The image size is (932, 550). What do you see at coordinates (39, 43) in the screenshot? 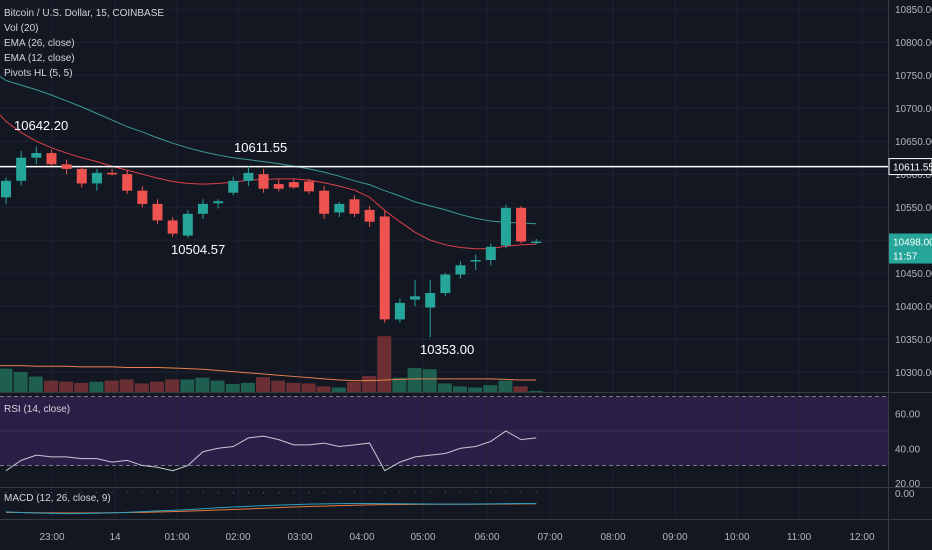
I see `indicator-ema26: EMA (26, close)` at bounding box center [39, 43].